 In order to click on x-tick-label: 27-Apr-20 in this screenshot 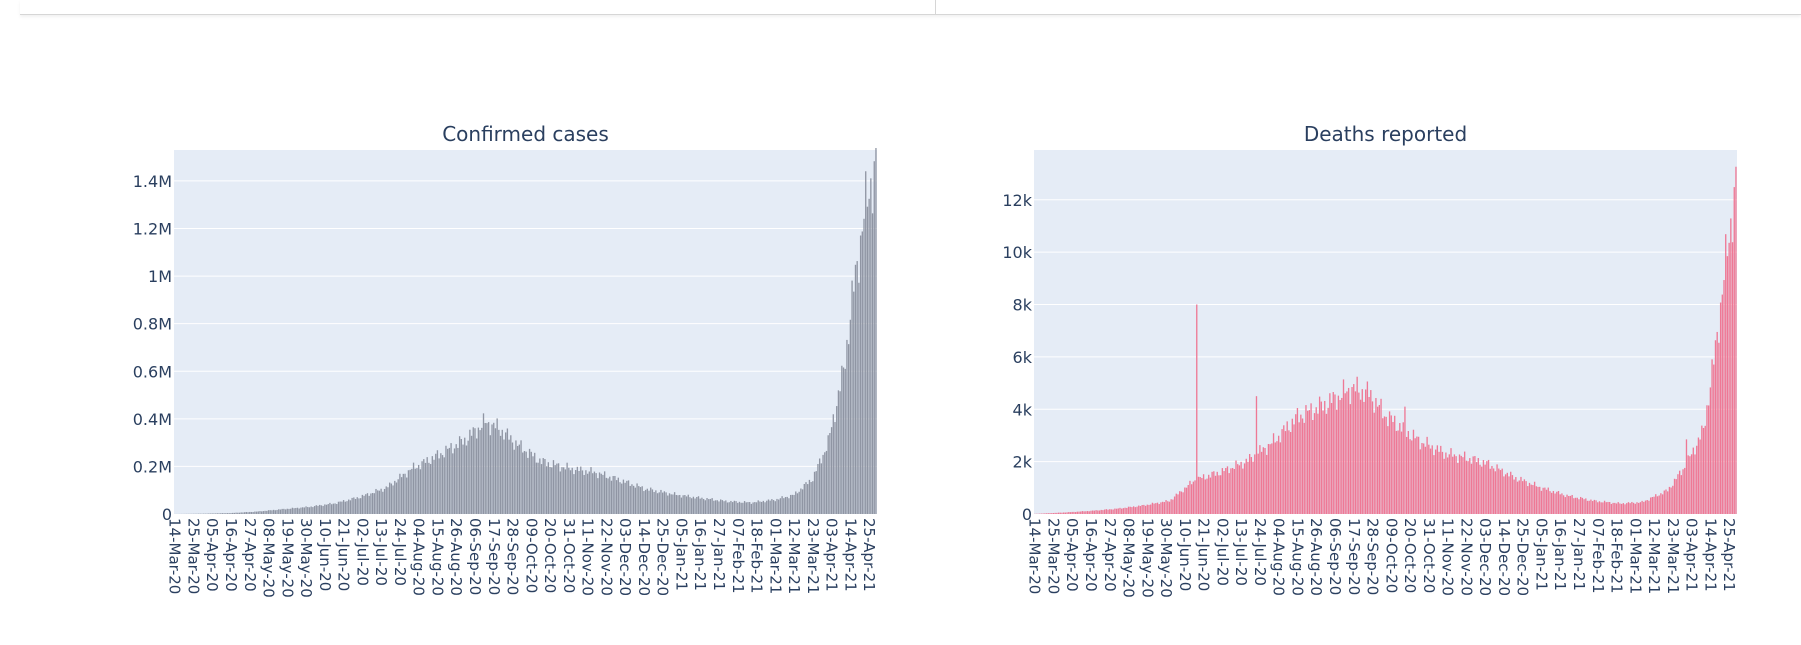, I will do `click(250, 555)`.